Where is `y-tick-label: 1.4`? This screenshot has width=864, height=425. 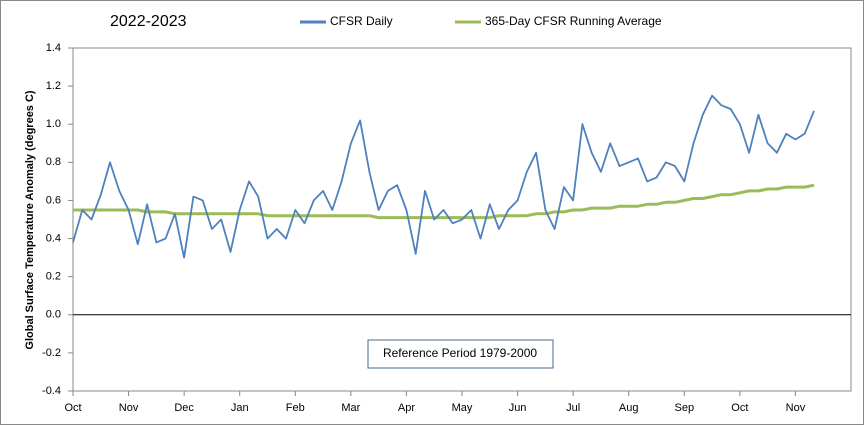 y-tick-label: 1.4 is located at coordinates (53, 48).